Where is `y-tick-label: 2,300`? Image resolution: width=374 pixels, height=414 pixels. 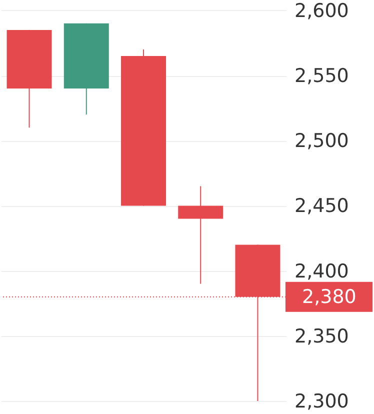 y-tick-label: 2,300 is located at coordinates (321, 401).